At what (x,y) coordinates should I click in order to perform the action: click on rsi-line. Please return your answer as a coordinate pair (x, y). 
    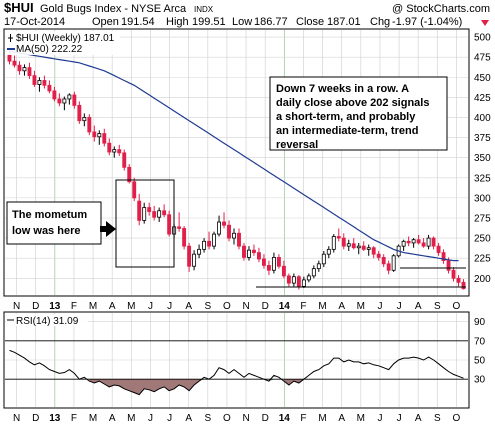
    Looking at the image, I should click on (236, 372).